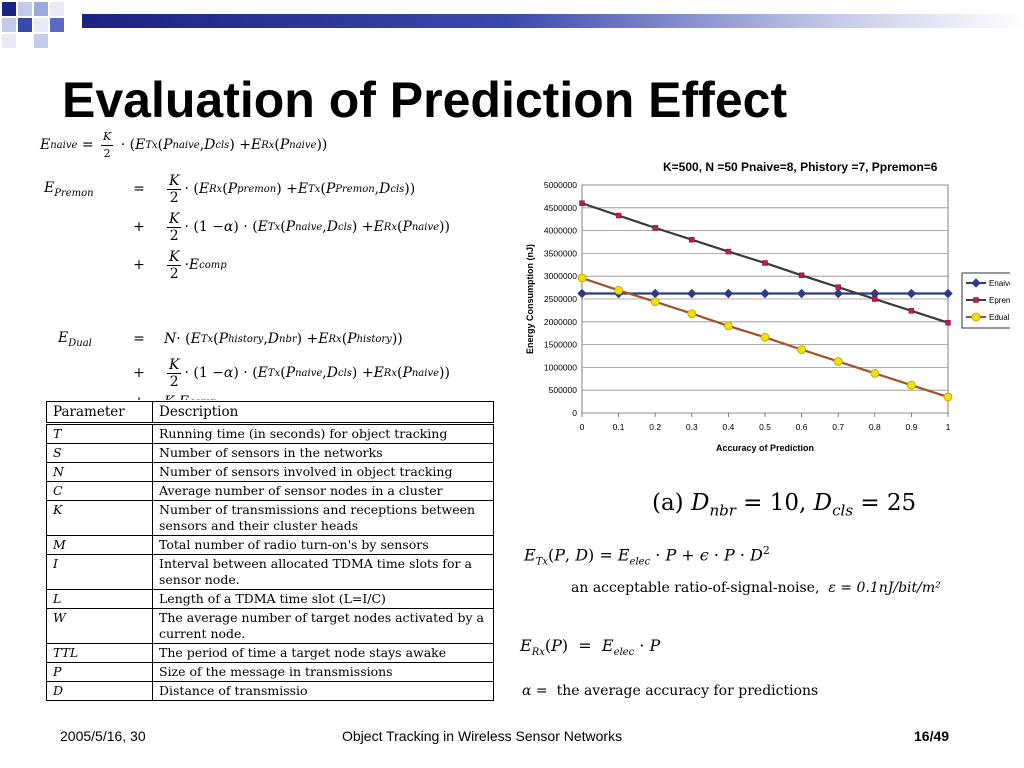  I want to click on chart-caption: (a) Dnbr = 10, Dcls = 25, so click(784, 505).